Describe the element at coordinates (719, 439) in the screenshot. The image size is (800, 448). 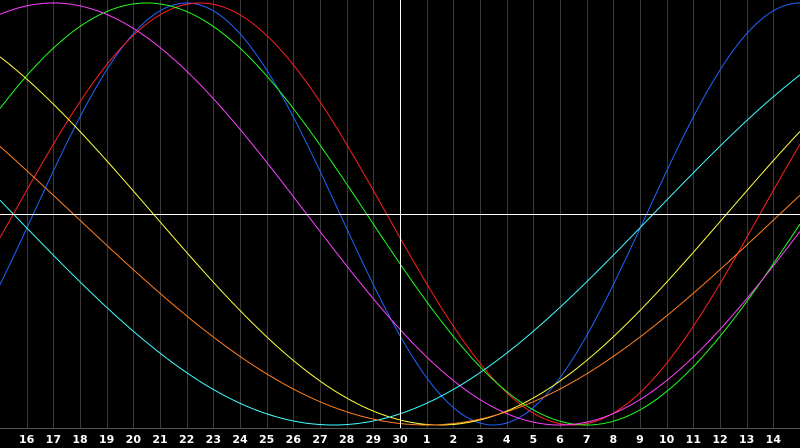
I see `x-tick-label: 12` at that location.